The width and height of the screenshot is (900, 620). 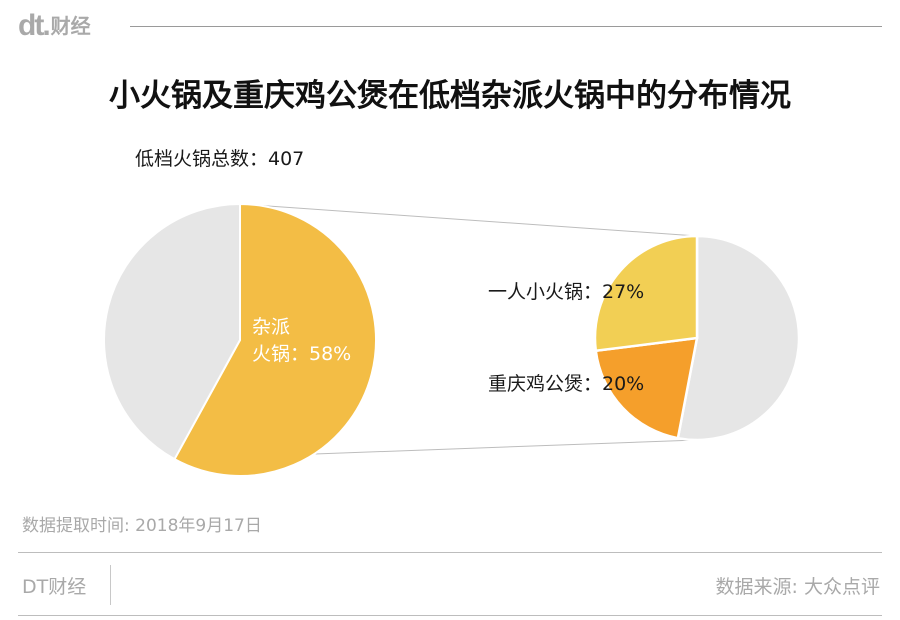 What do you see at coordinates (448, 338) in the screenshot?
I see `pie-labels: 杂派火锅：58% 一人小火锅：27% 重庆鸡公煲：20%` at bounding box center [448, 338].